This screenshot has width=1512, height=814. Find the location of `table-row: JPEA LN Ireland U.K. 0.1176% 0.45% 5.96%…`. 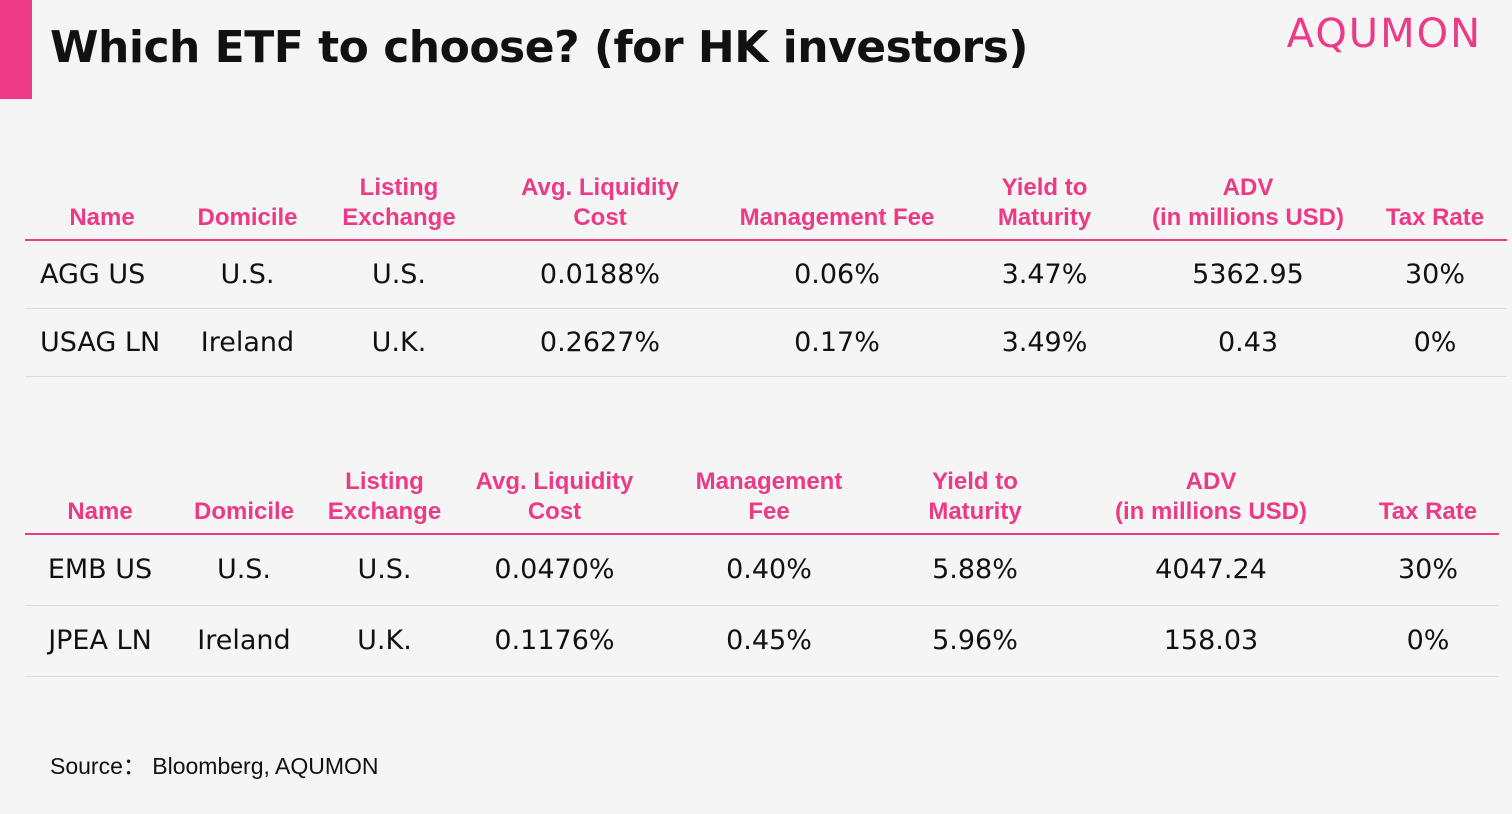

table-row: JPEA LN Ireland U.K. 0.1176% 0.45% 5.96%… is located at coordinates (762, 641).